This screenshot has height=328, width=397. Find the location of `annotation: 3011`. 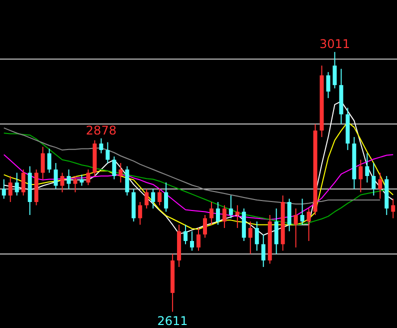

annotation: 3011 is located at coordinates (334, 43).